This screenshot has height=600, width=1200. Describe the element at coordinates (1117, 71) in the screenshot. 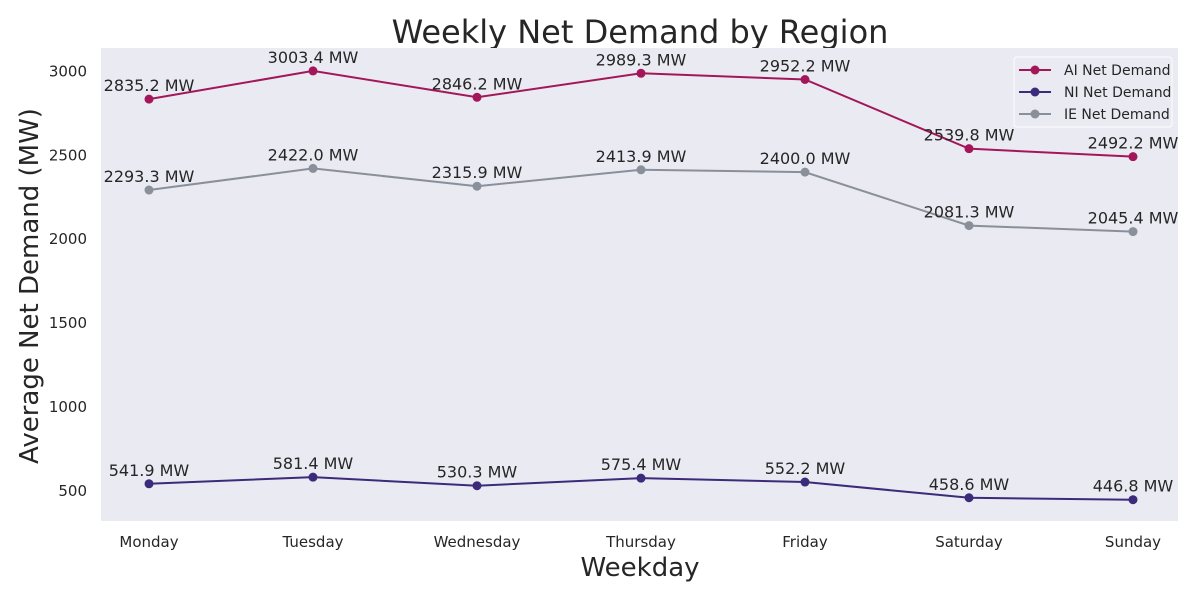

I see `legend-label: AI Net Demand` at that location.